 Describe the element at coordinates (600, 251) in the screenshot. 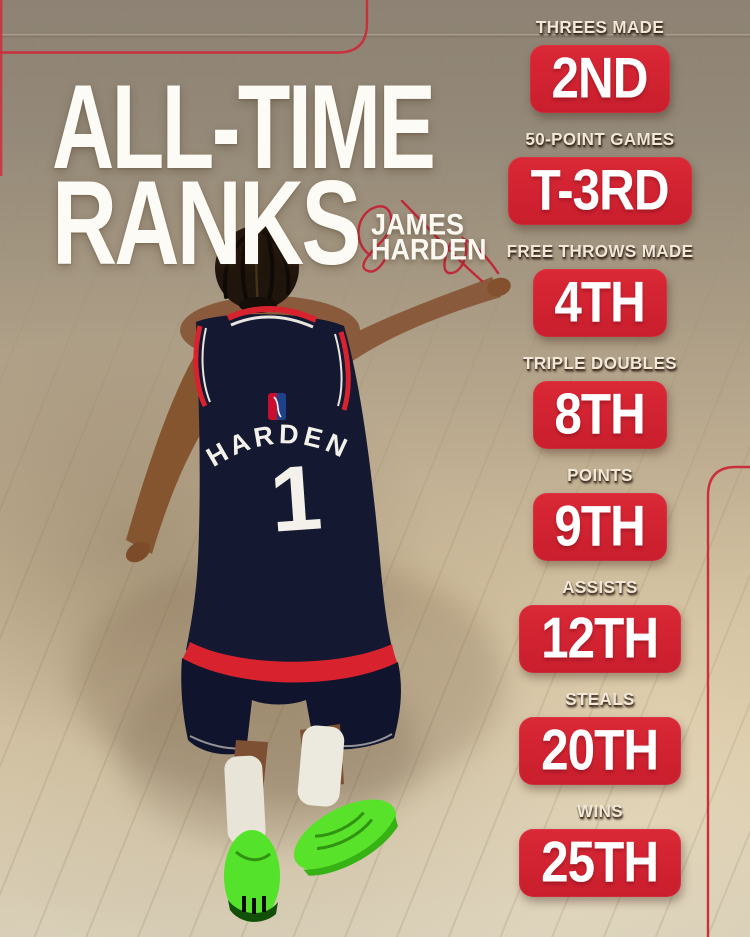

I see `stat-label: FREE THROWS MADE` at that location.